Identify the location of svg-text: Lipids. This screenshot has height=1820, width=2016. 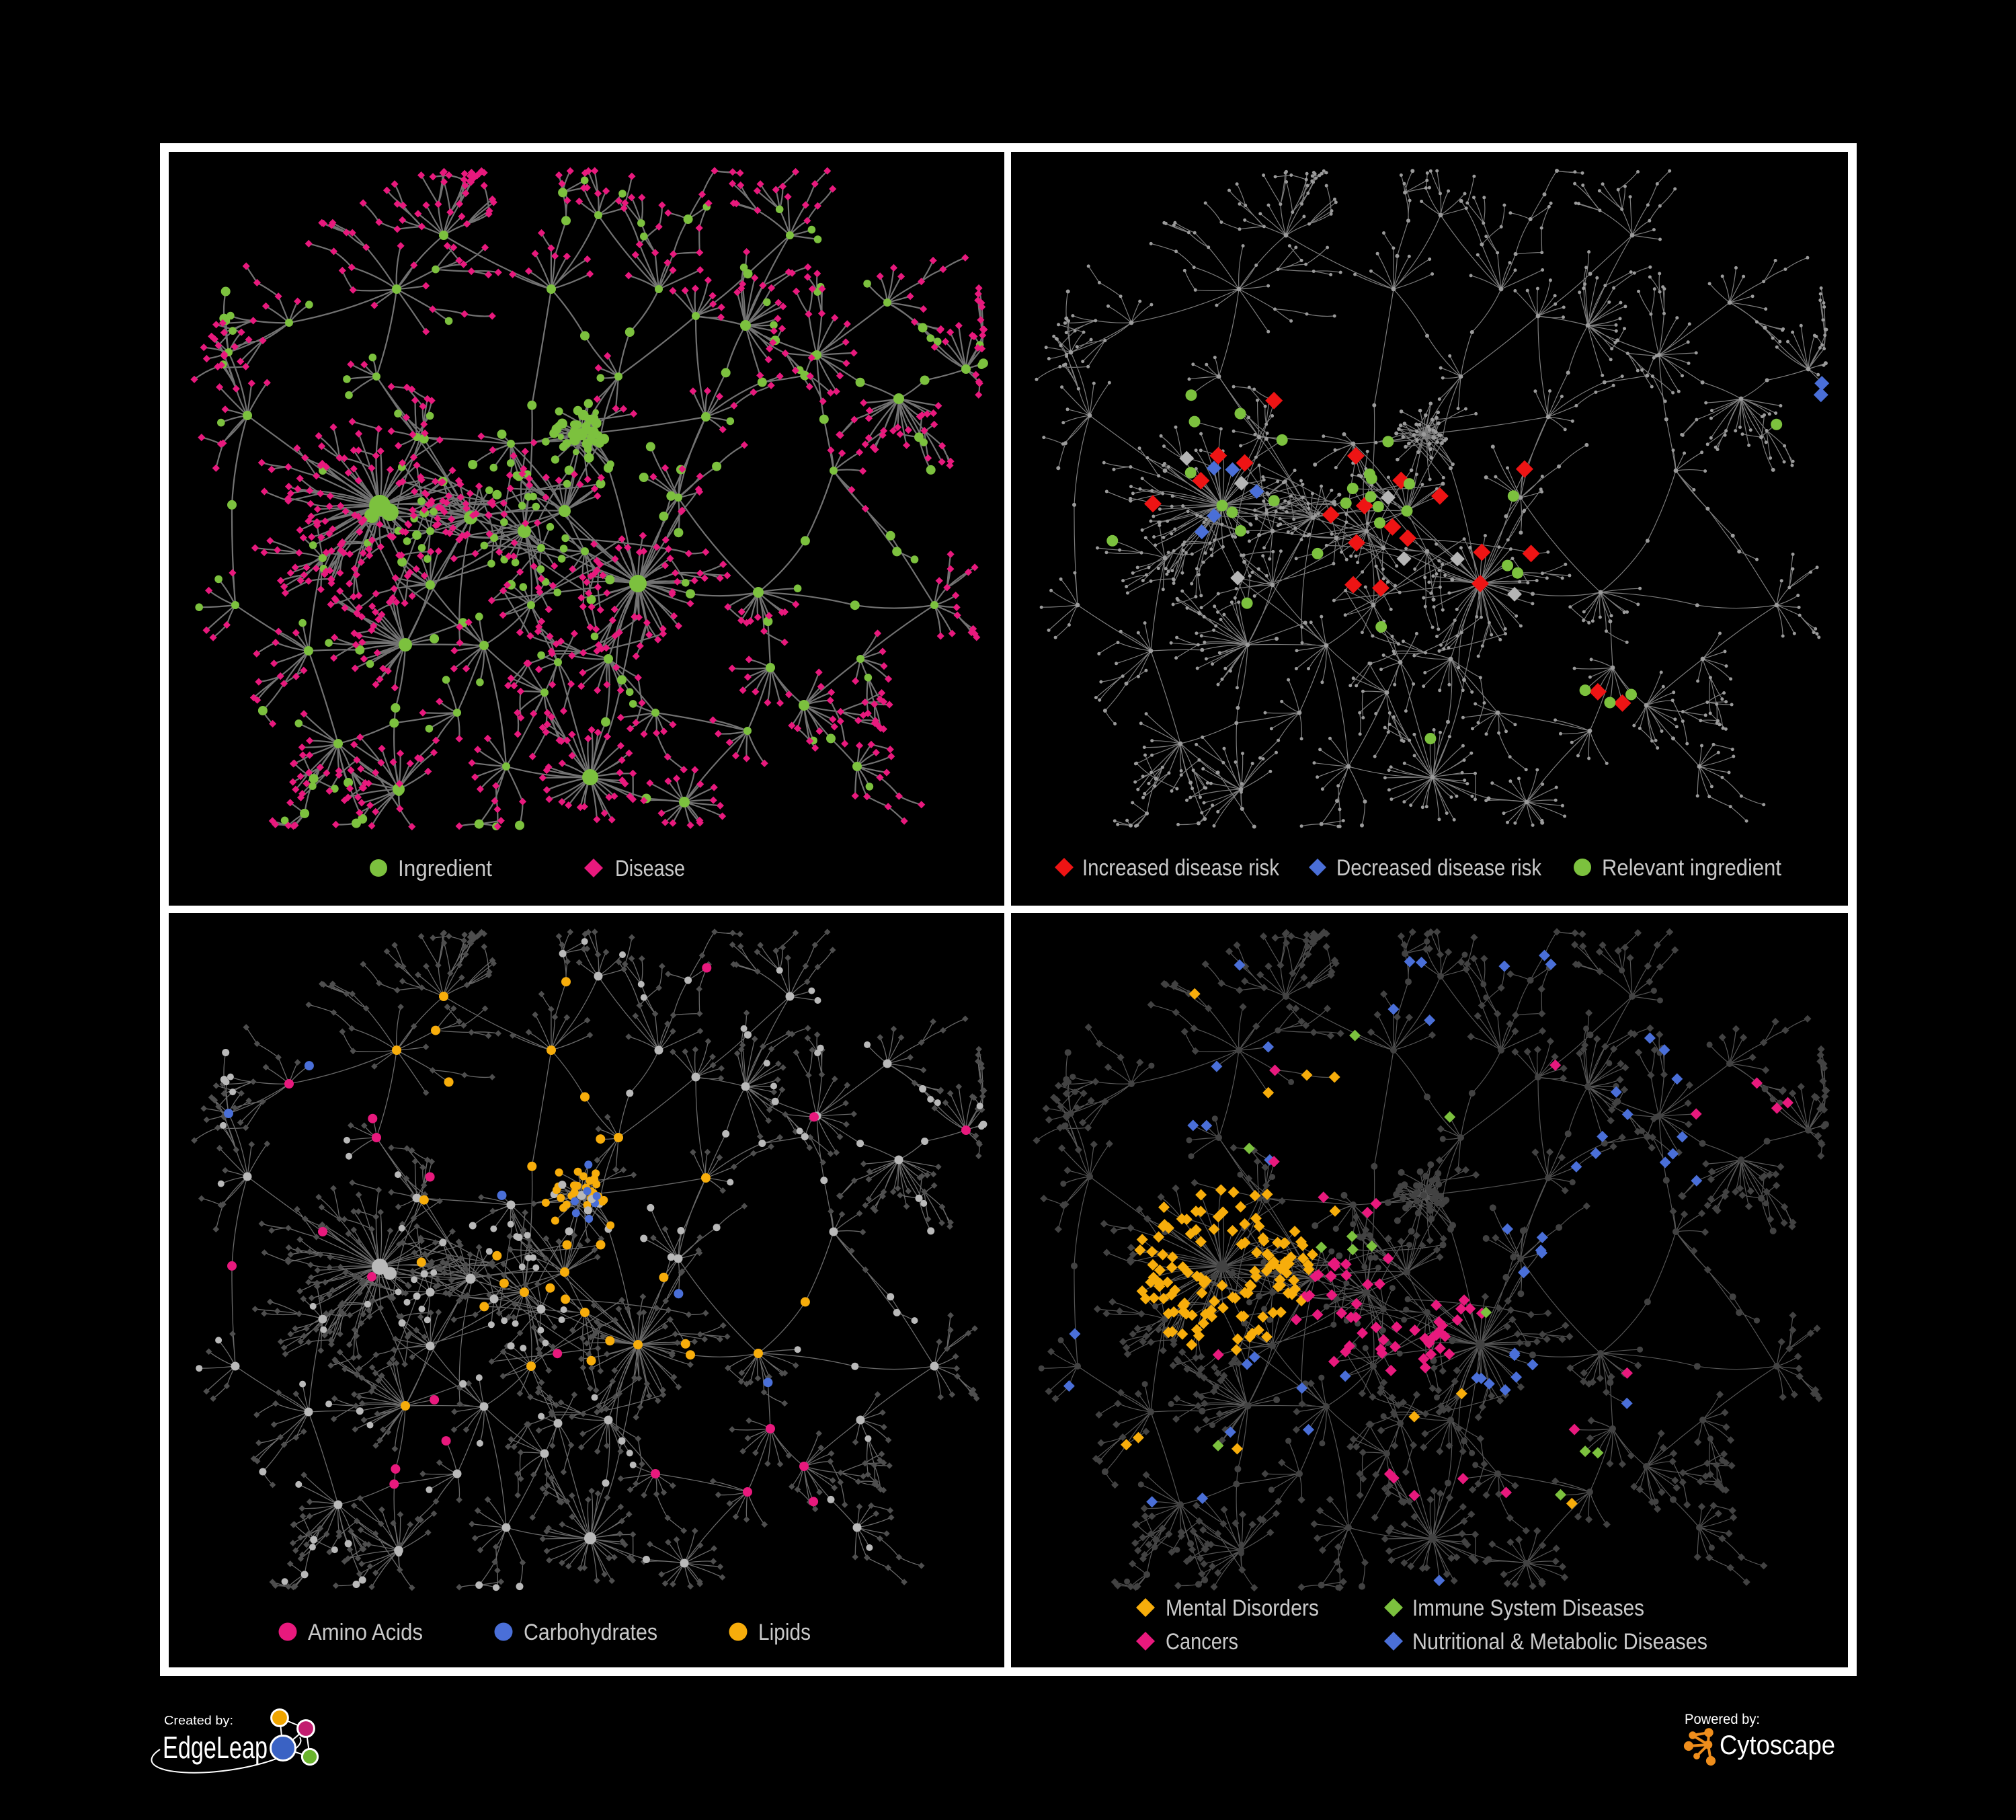
(784, 1632).